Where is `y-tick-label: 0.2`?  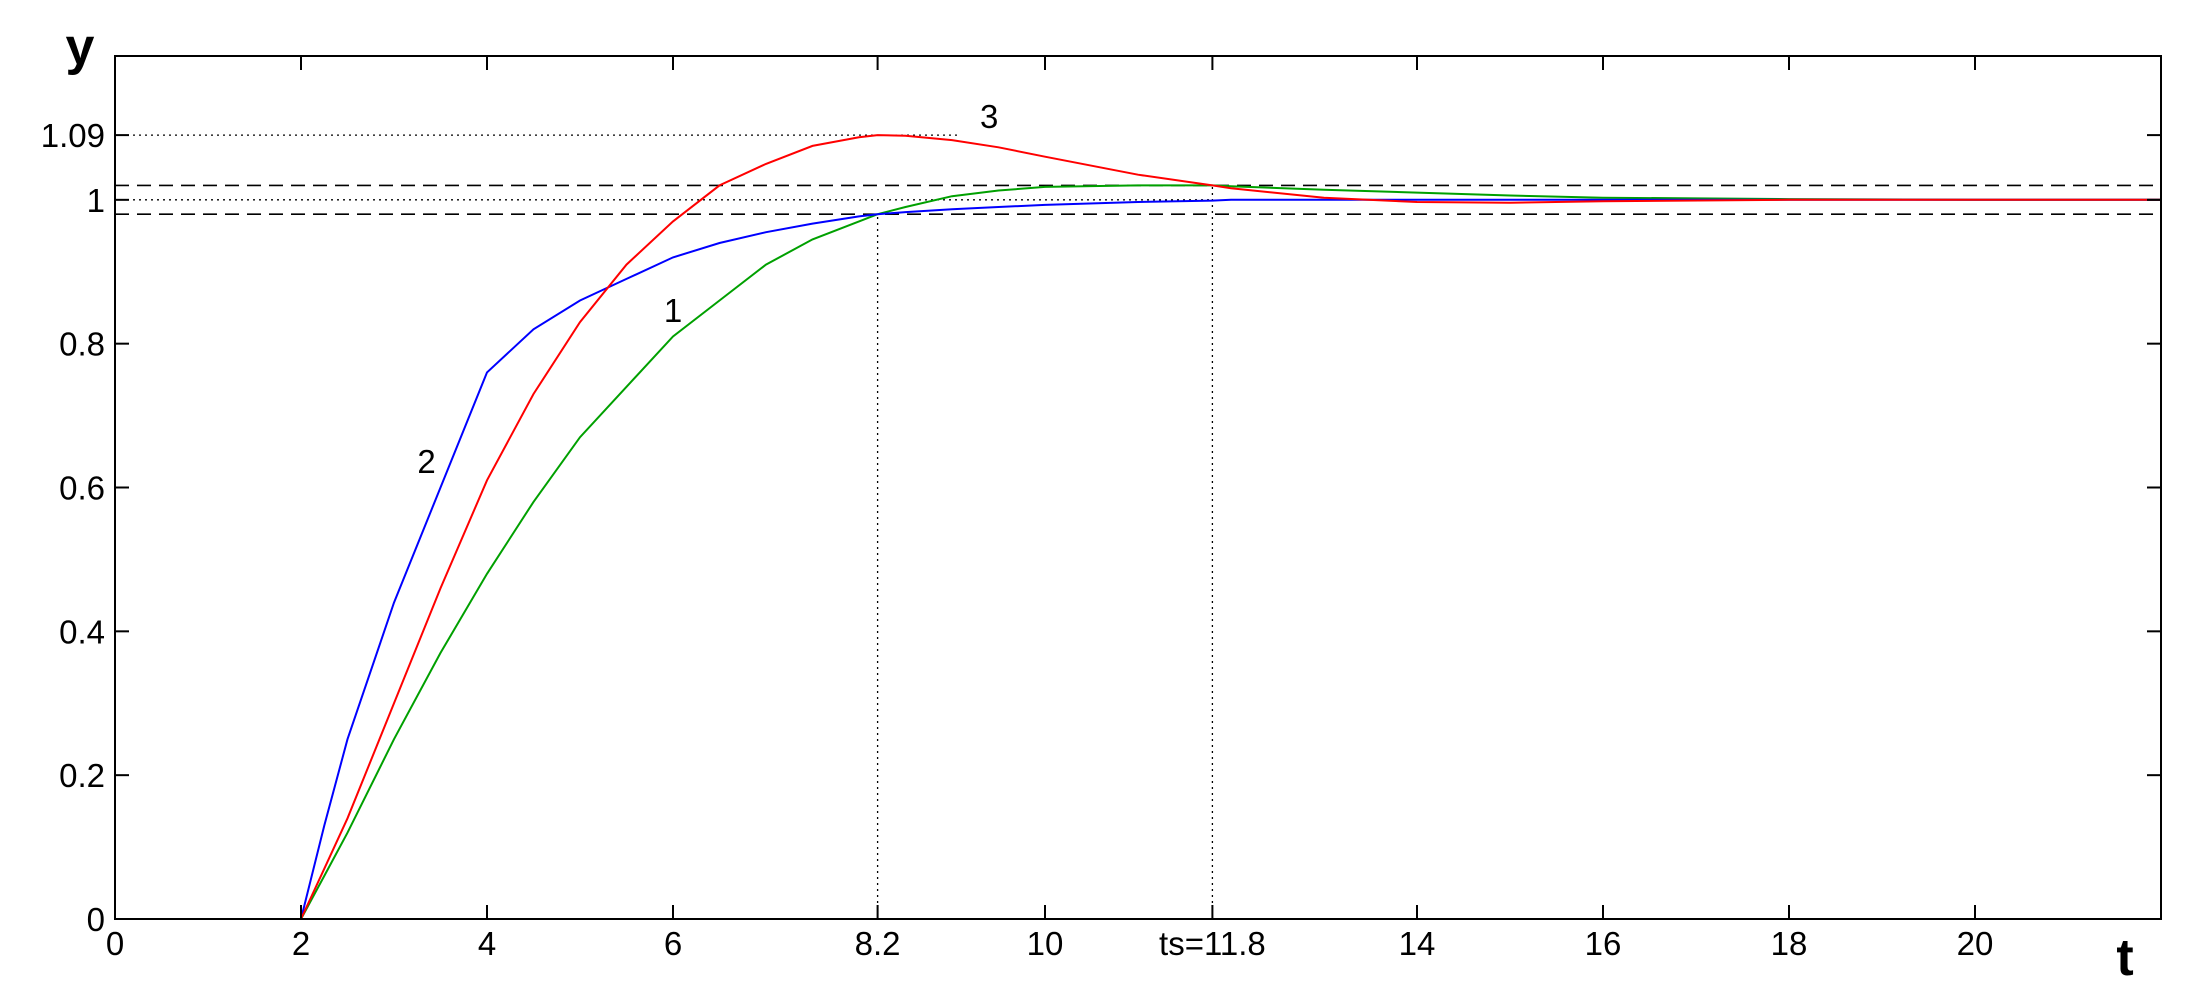 y-tick-label: 0.2 is located at coordinates (82, 775).